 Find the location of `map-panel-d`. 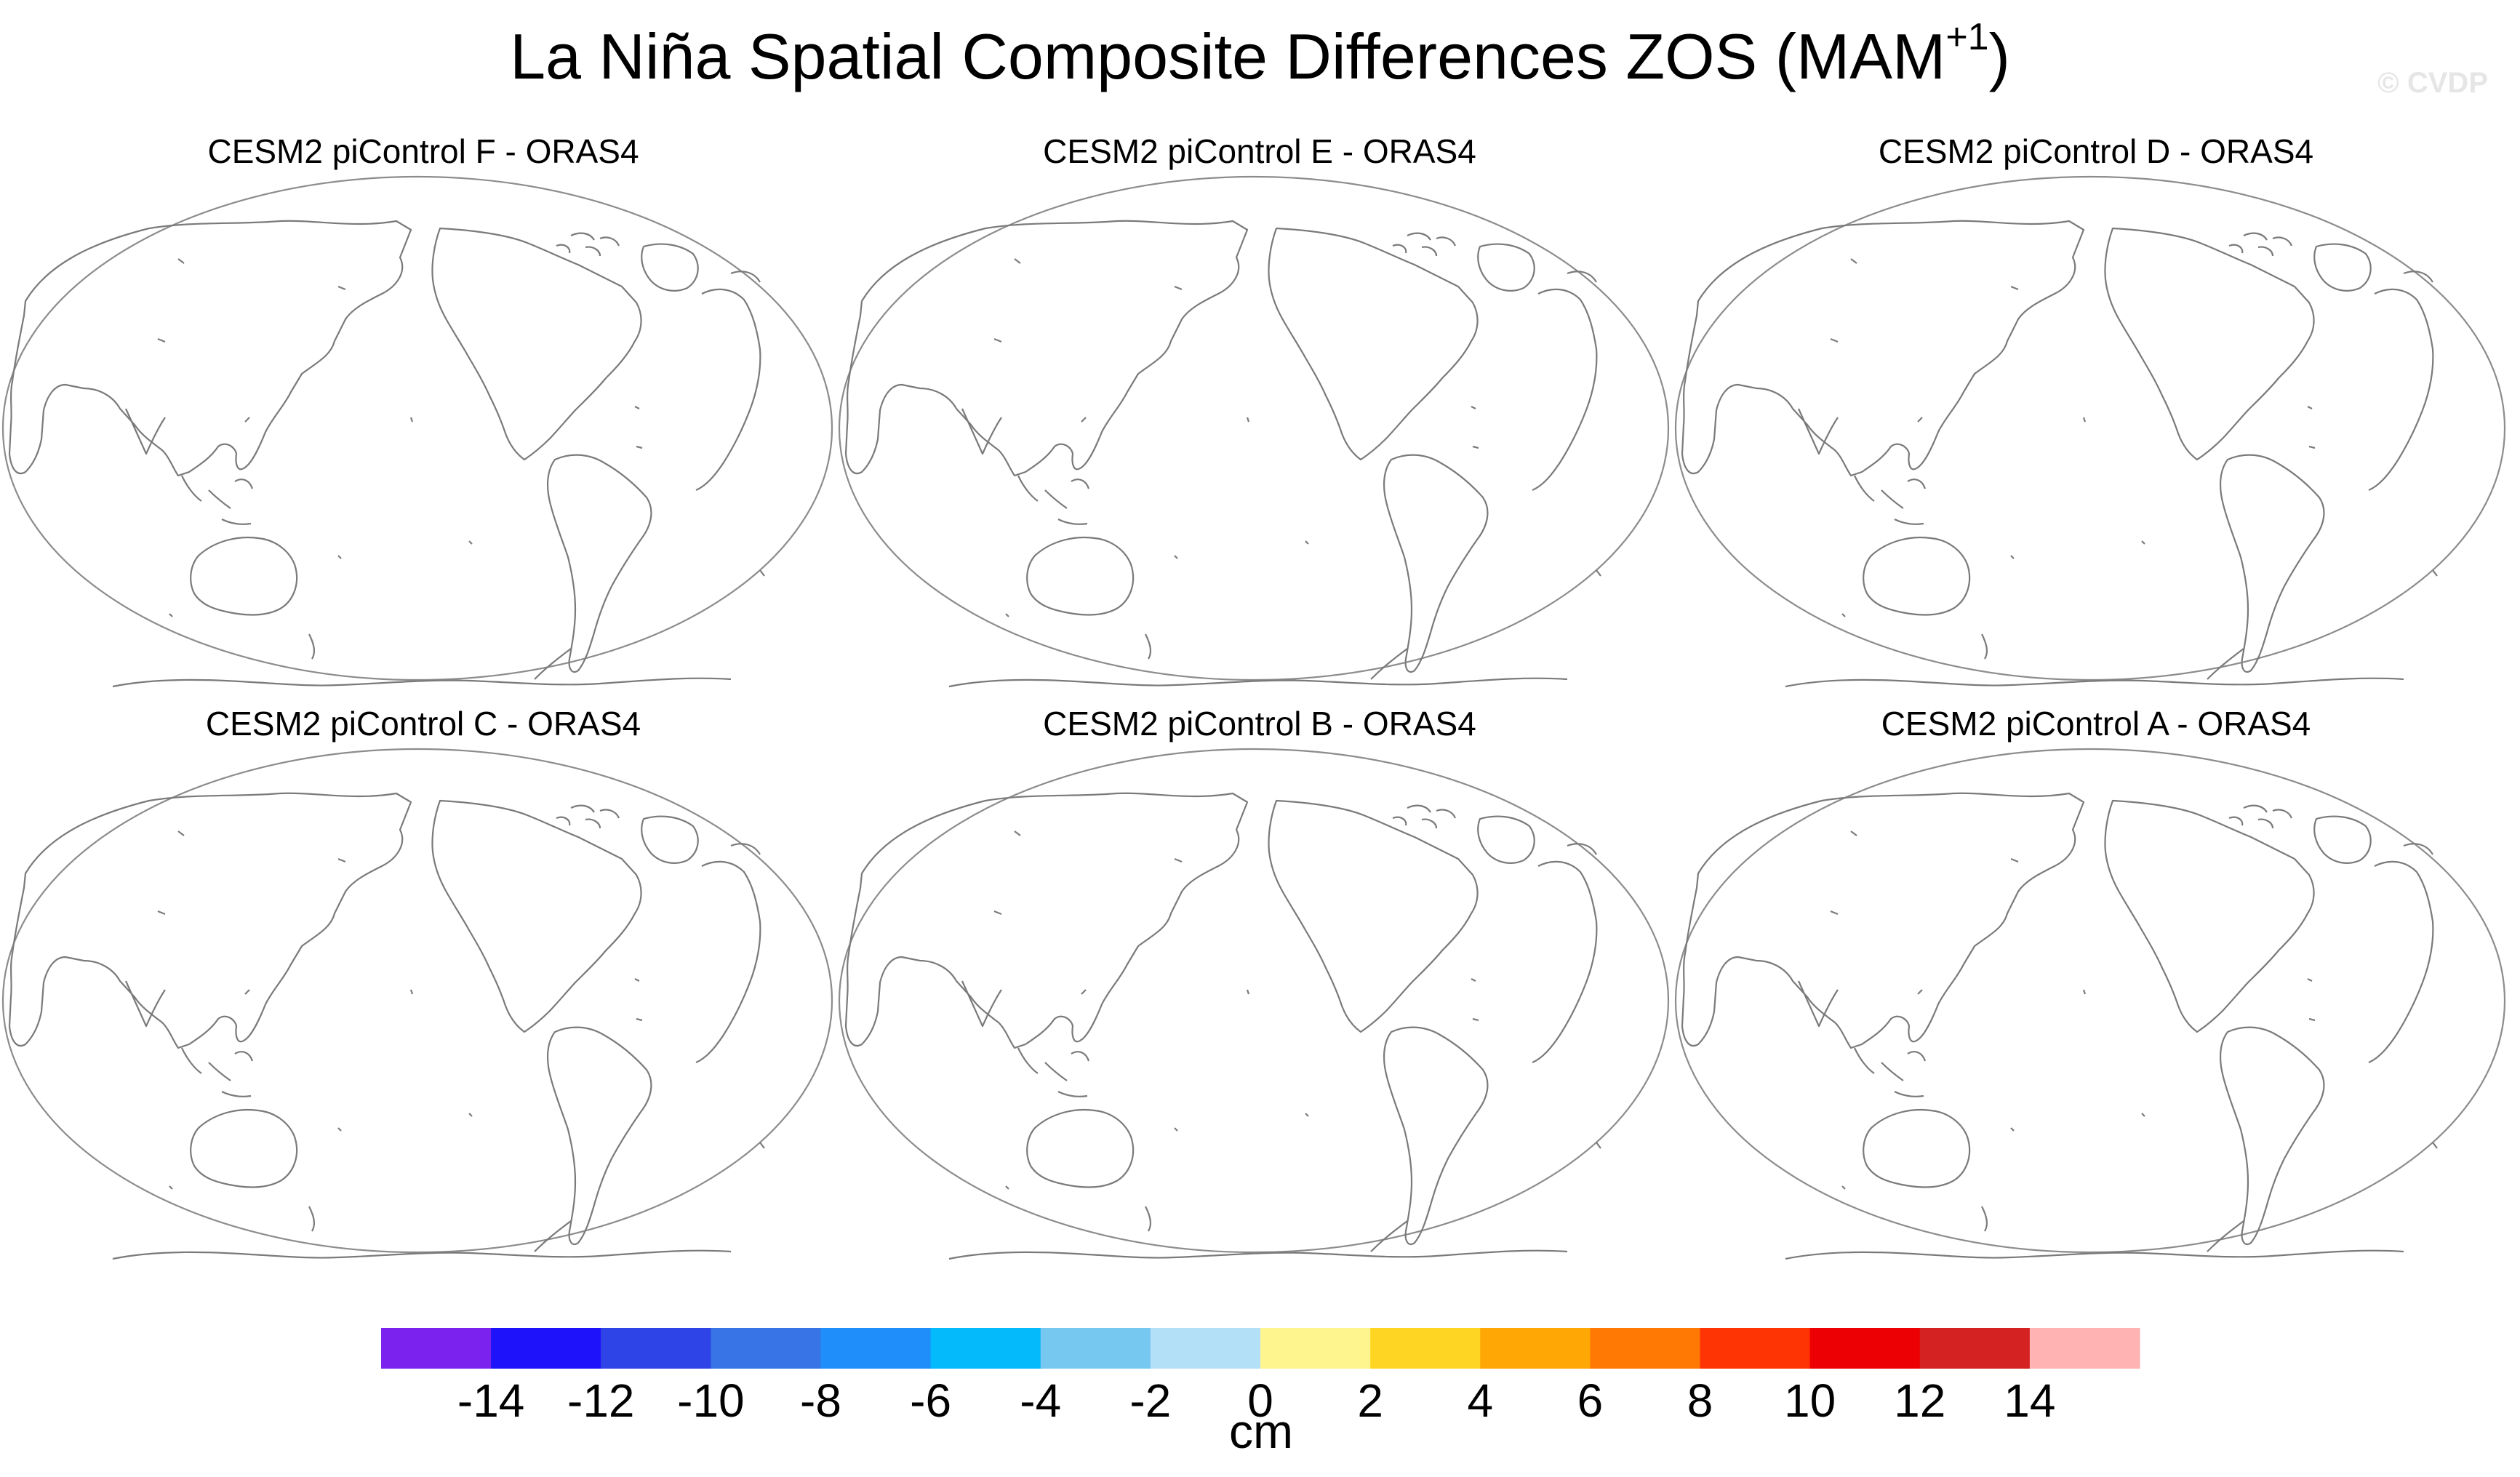

map-panel-d is located at coordinates (2090, 431).